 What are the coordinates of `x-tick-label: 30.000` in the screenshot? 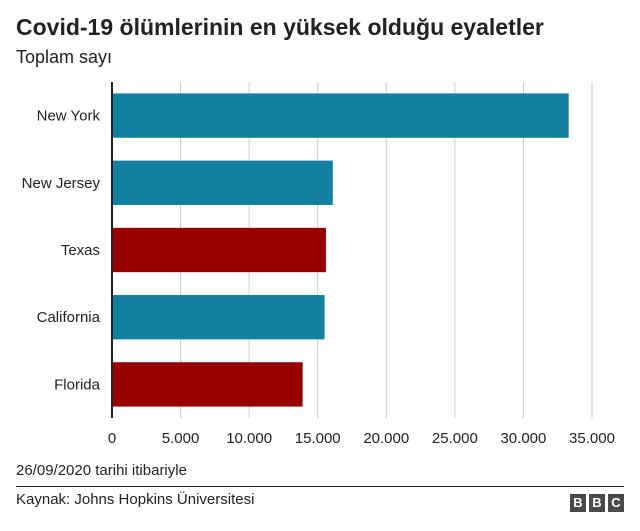 It's located at (523, 438).